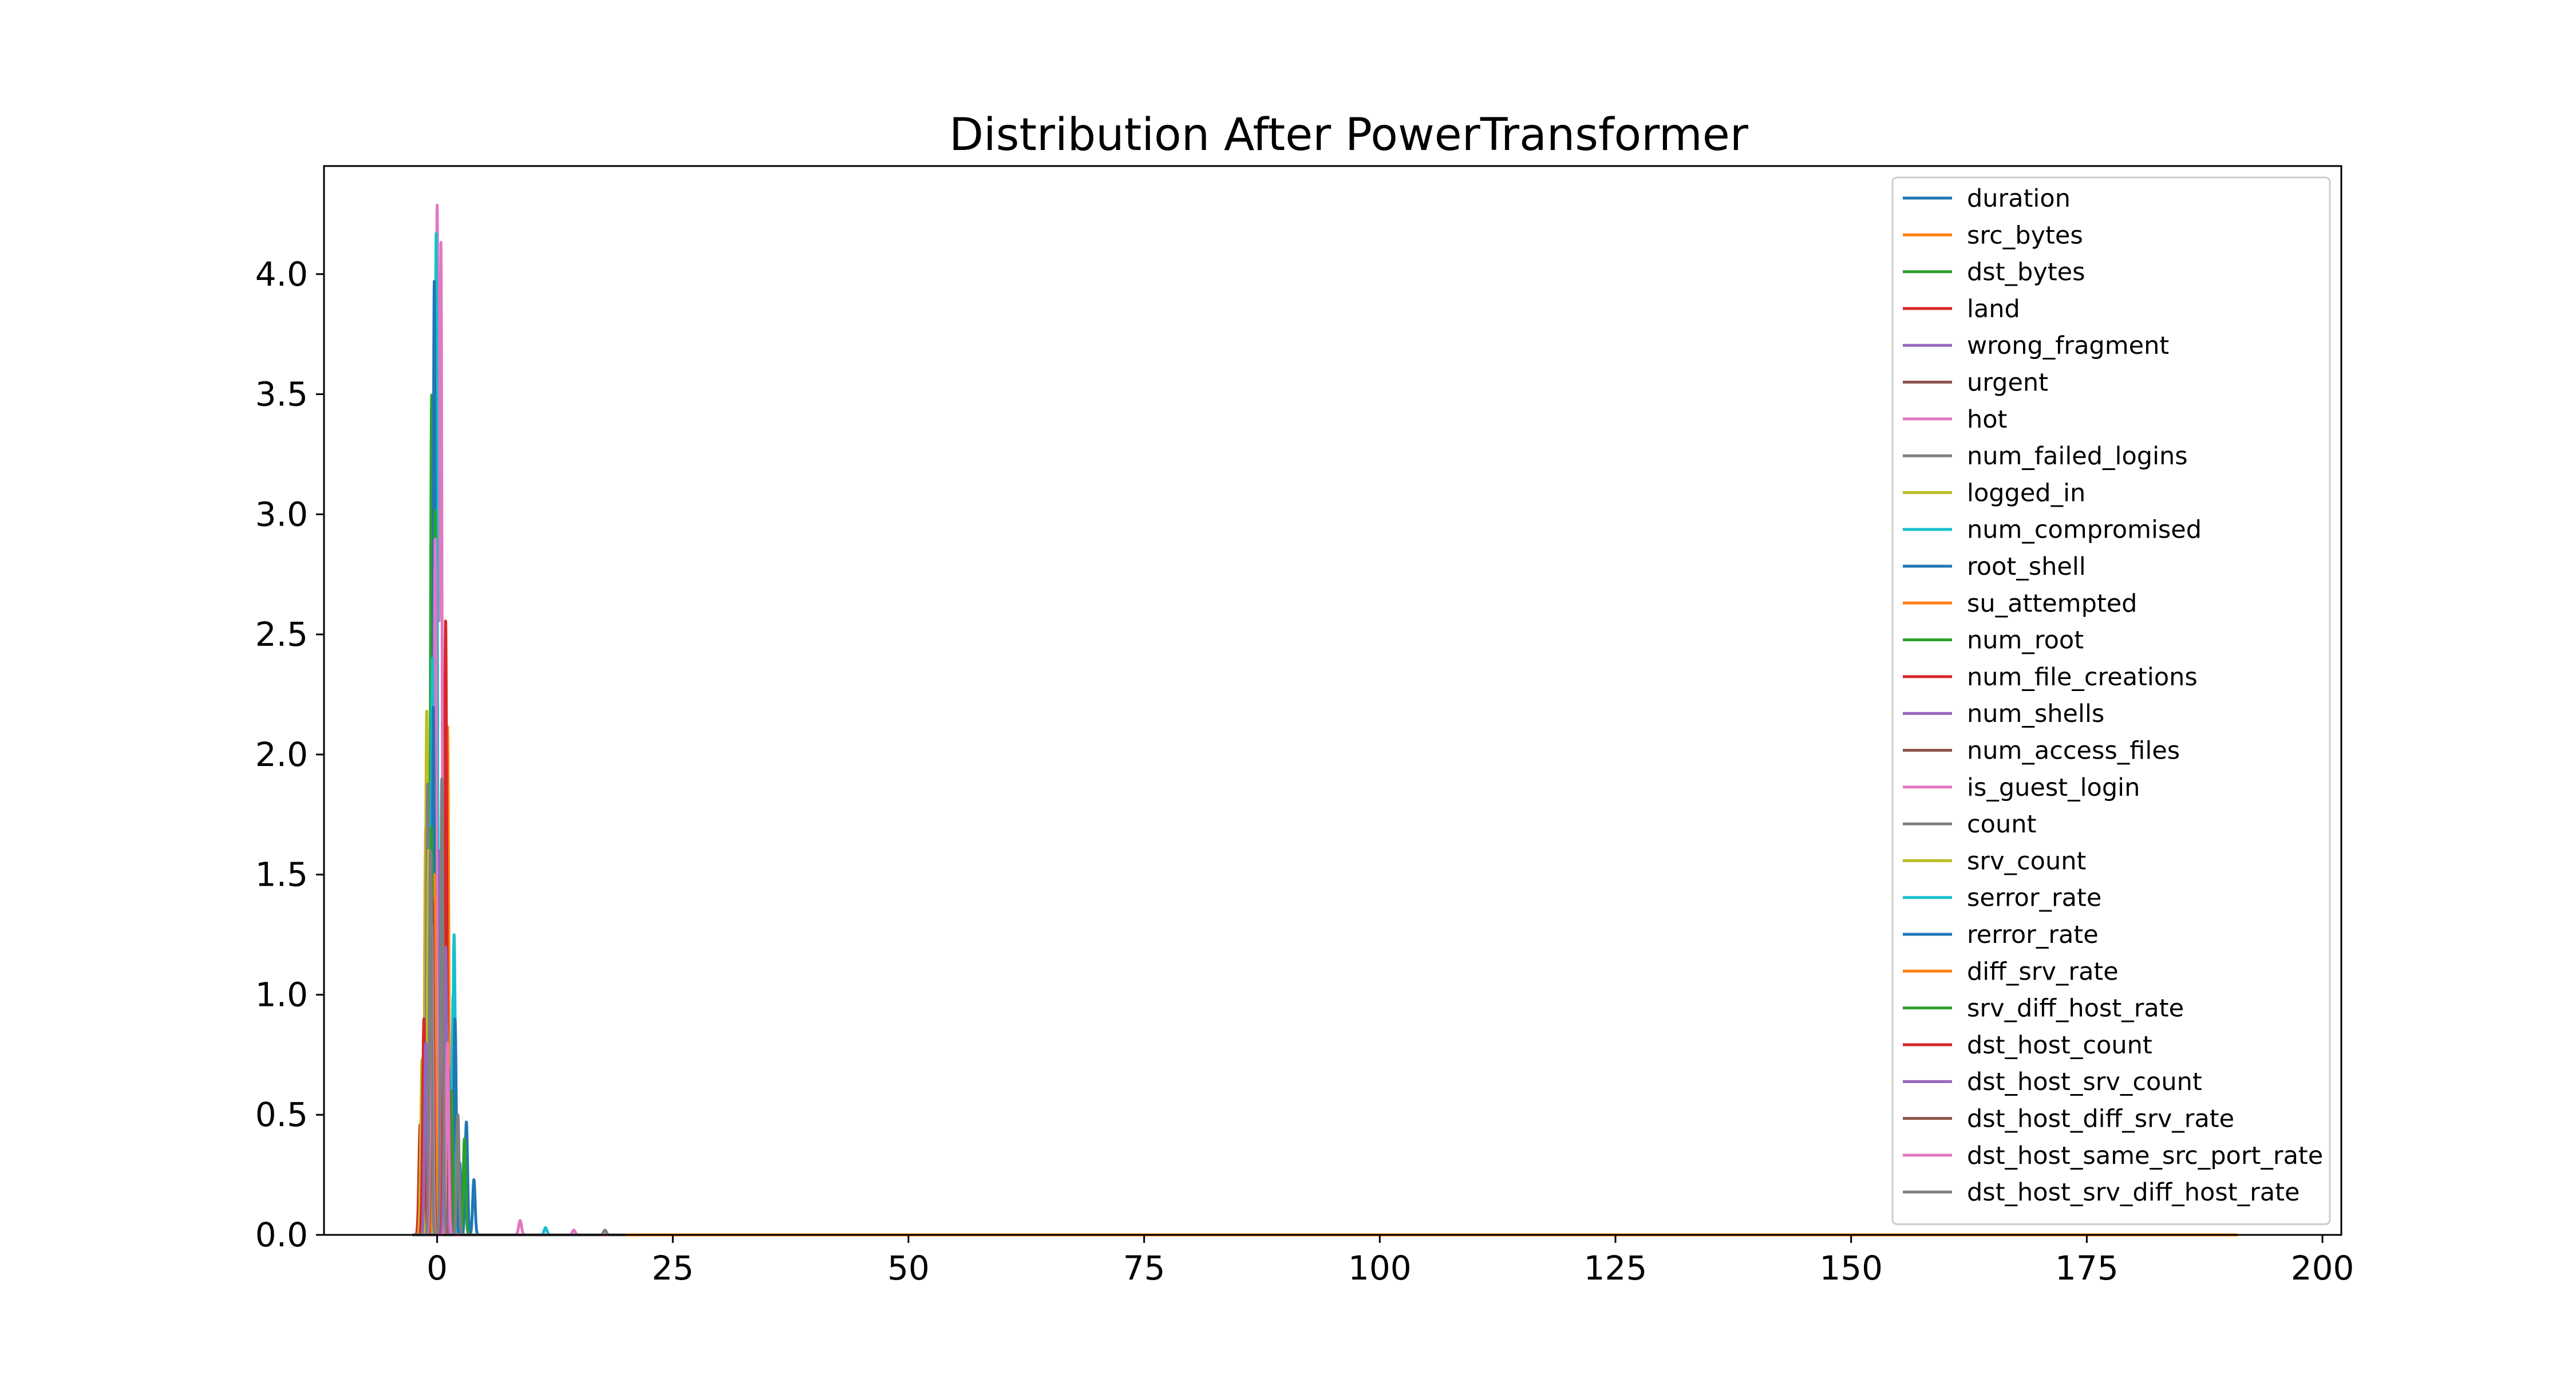 This screenshot has height=1374, width=2576. What do you see at coordinates (2084, 530) in the screenshot?
I see `legend-label: num_compromised` at bounding box center [2084, 530].